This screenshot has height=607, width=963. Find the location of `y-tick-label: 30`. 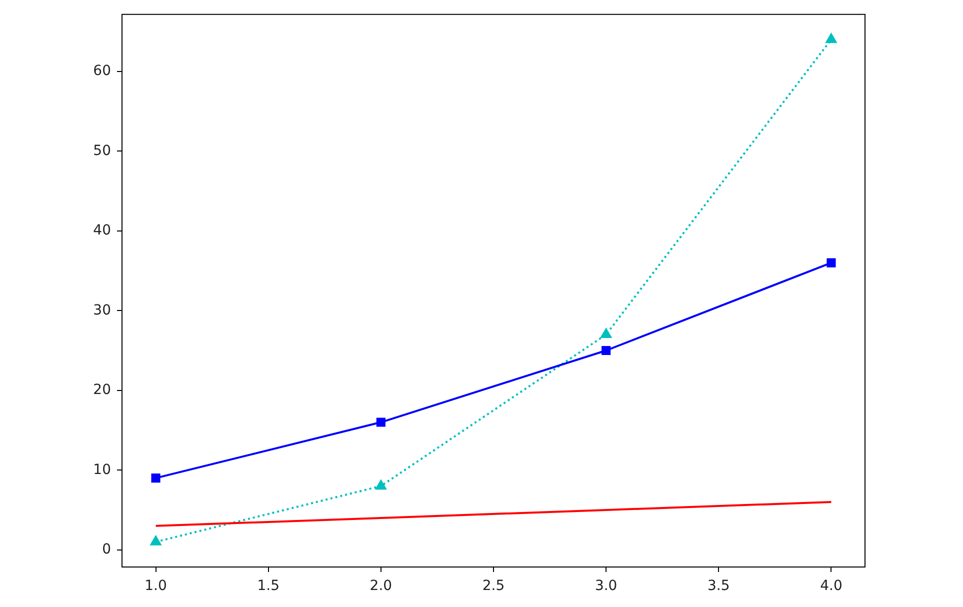

y-tick-label: 30 is located at coordinates (102, 310).